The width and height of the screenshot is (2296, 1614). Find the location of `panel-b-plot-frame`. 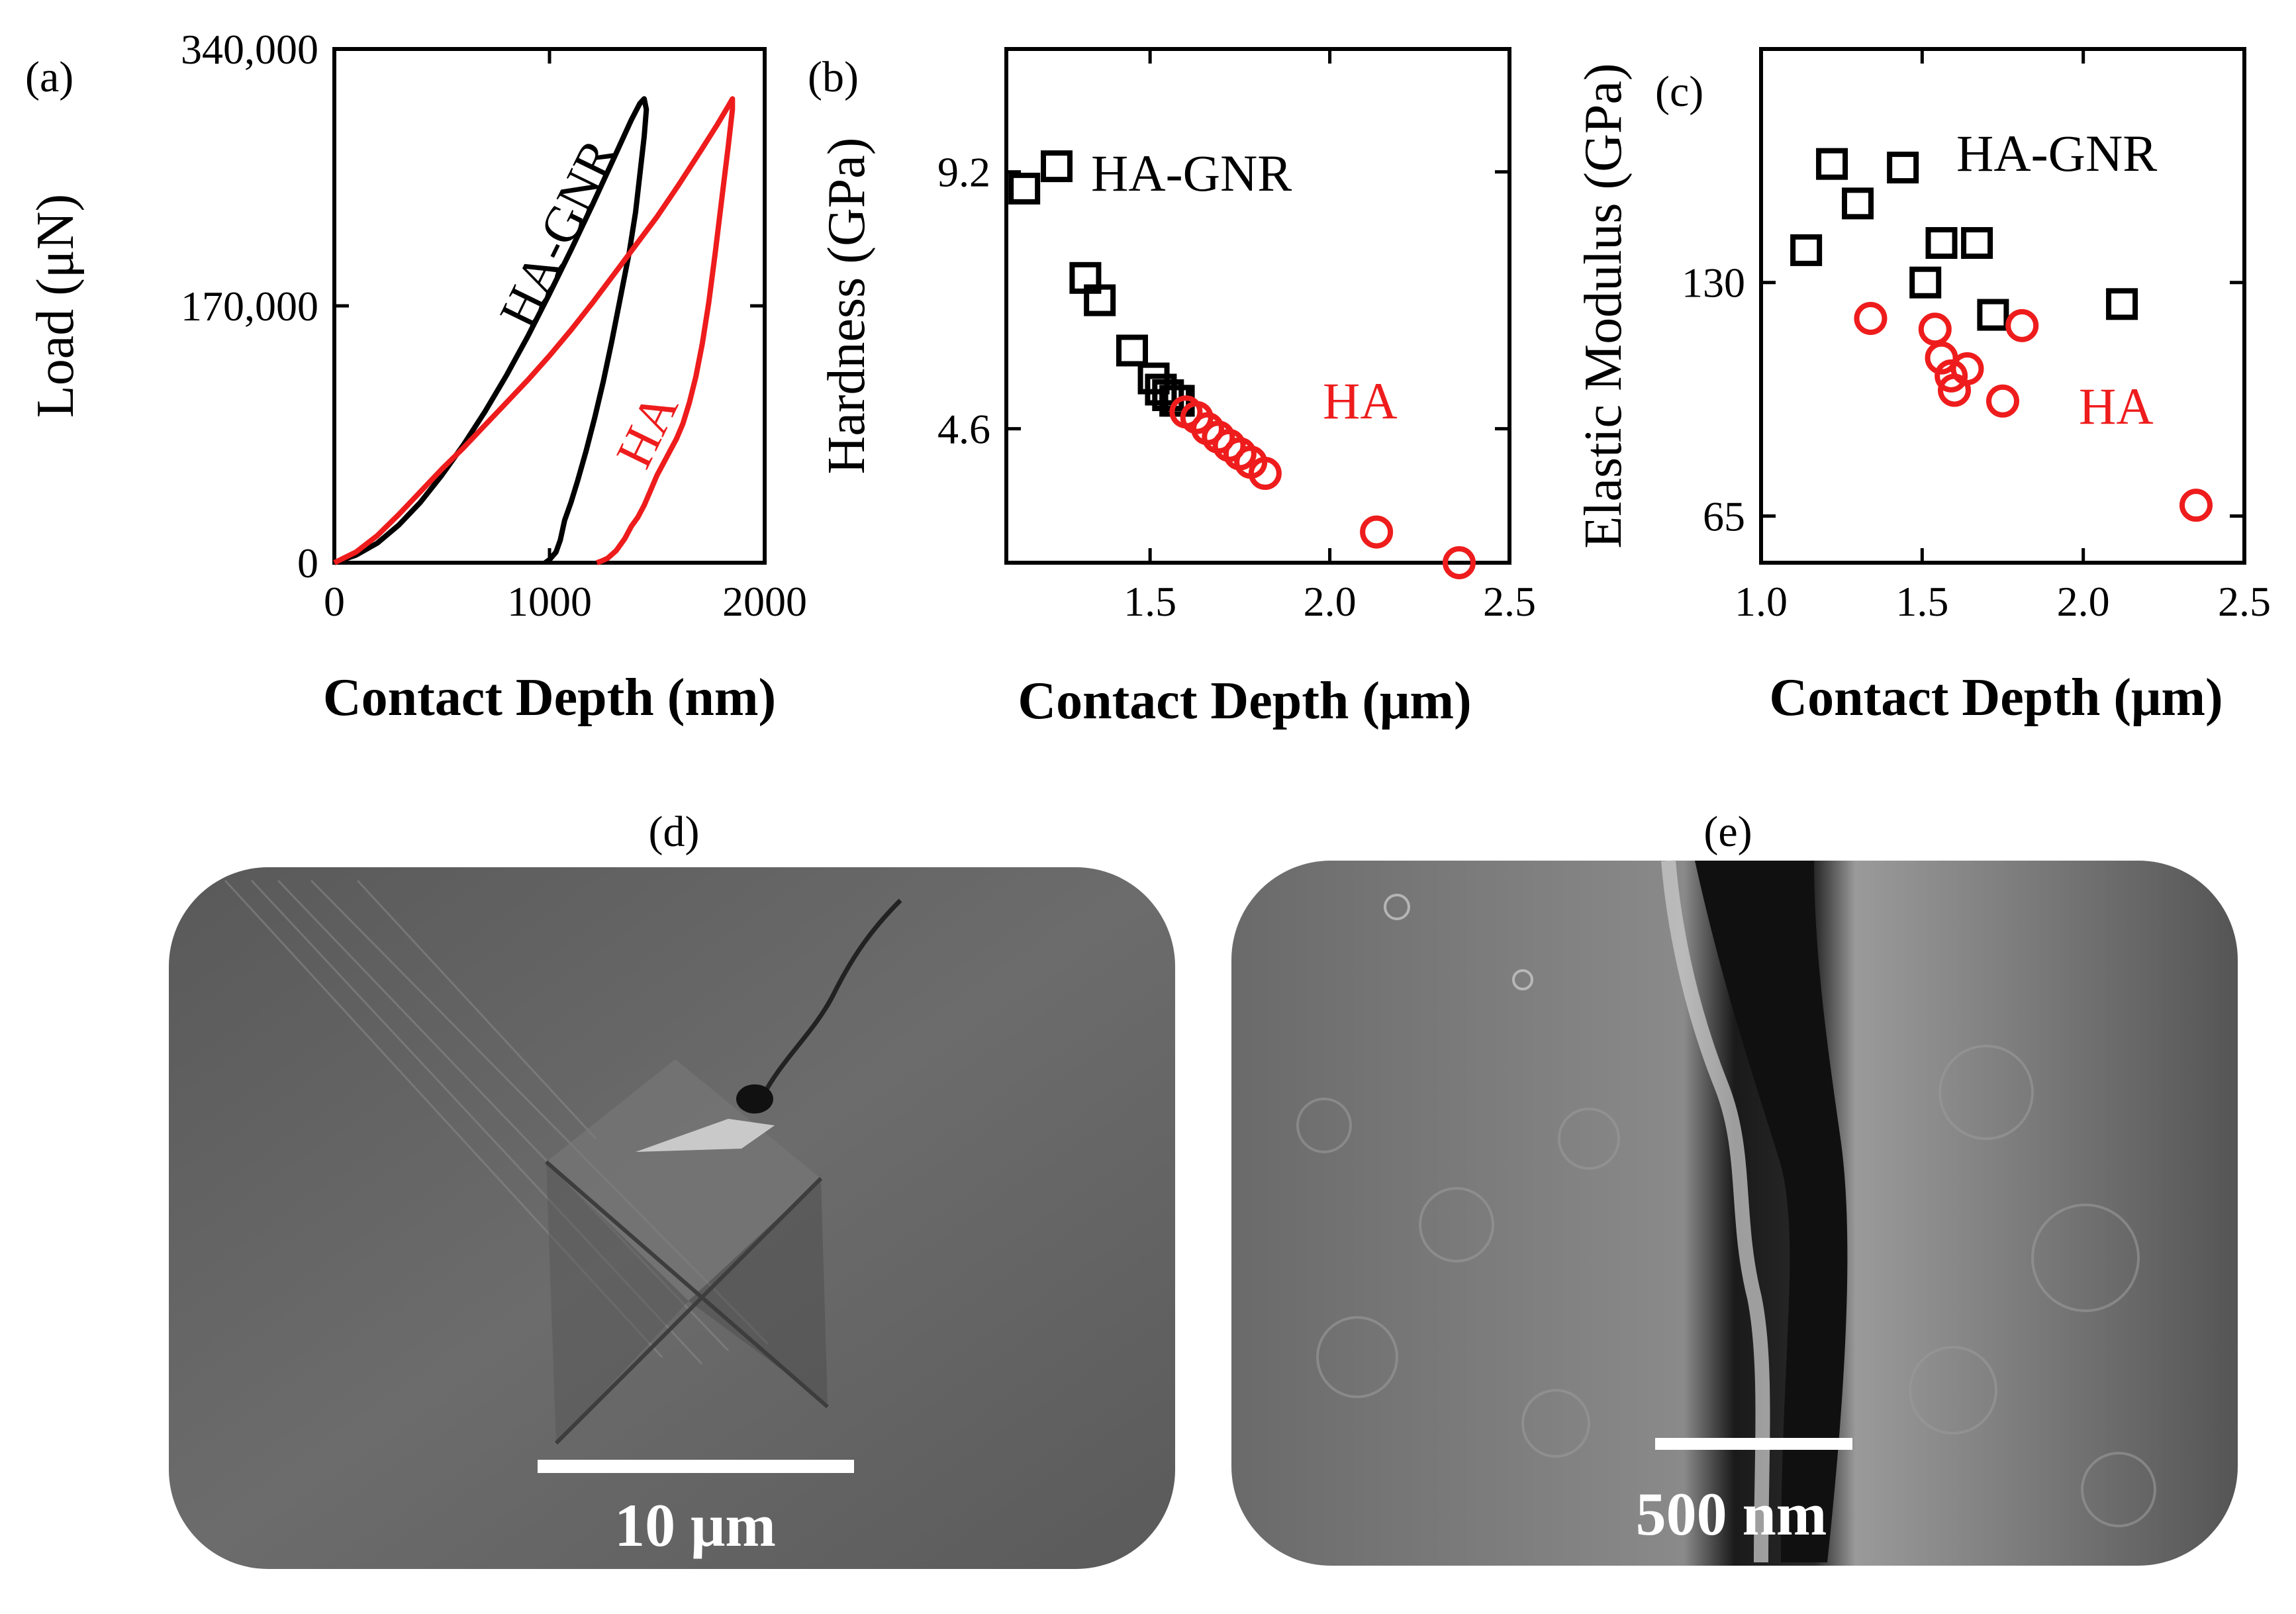

panel-b-plot-frame is located at coordinates (1257, 306).